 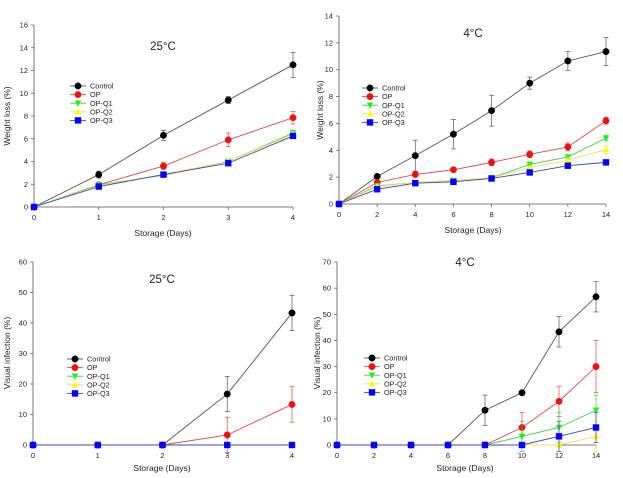 I want to click on legend-entry: OP, so click(x=85, y=94).